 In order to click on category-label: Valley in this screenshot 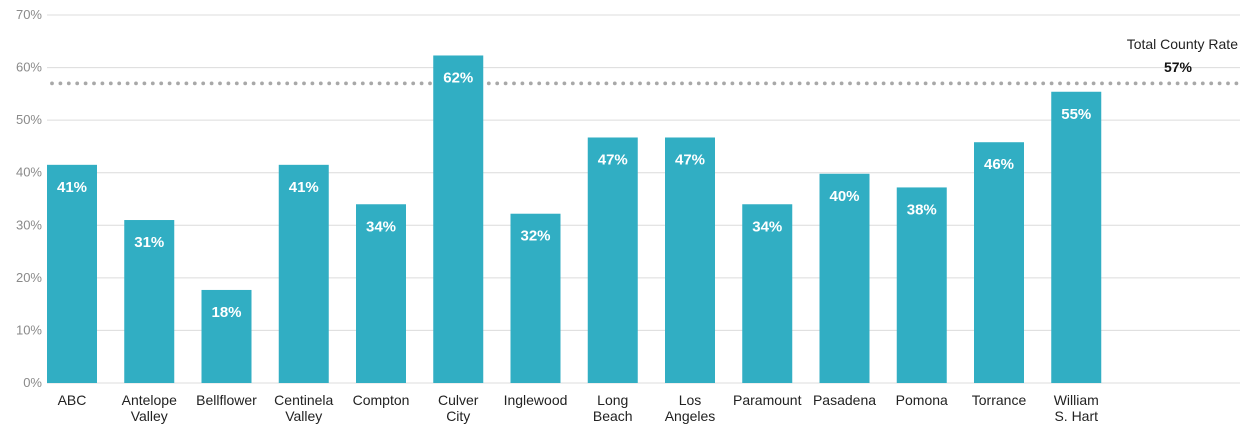, I will do `click(303, 416)`.